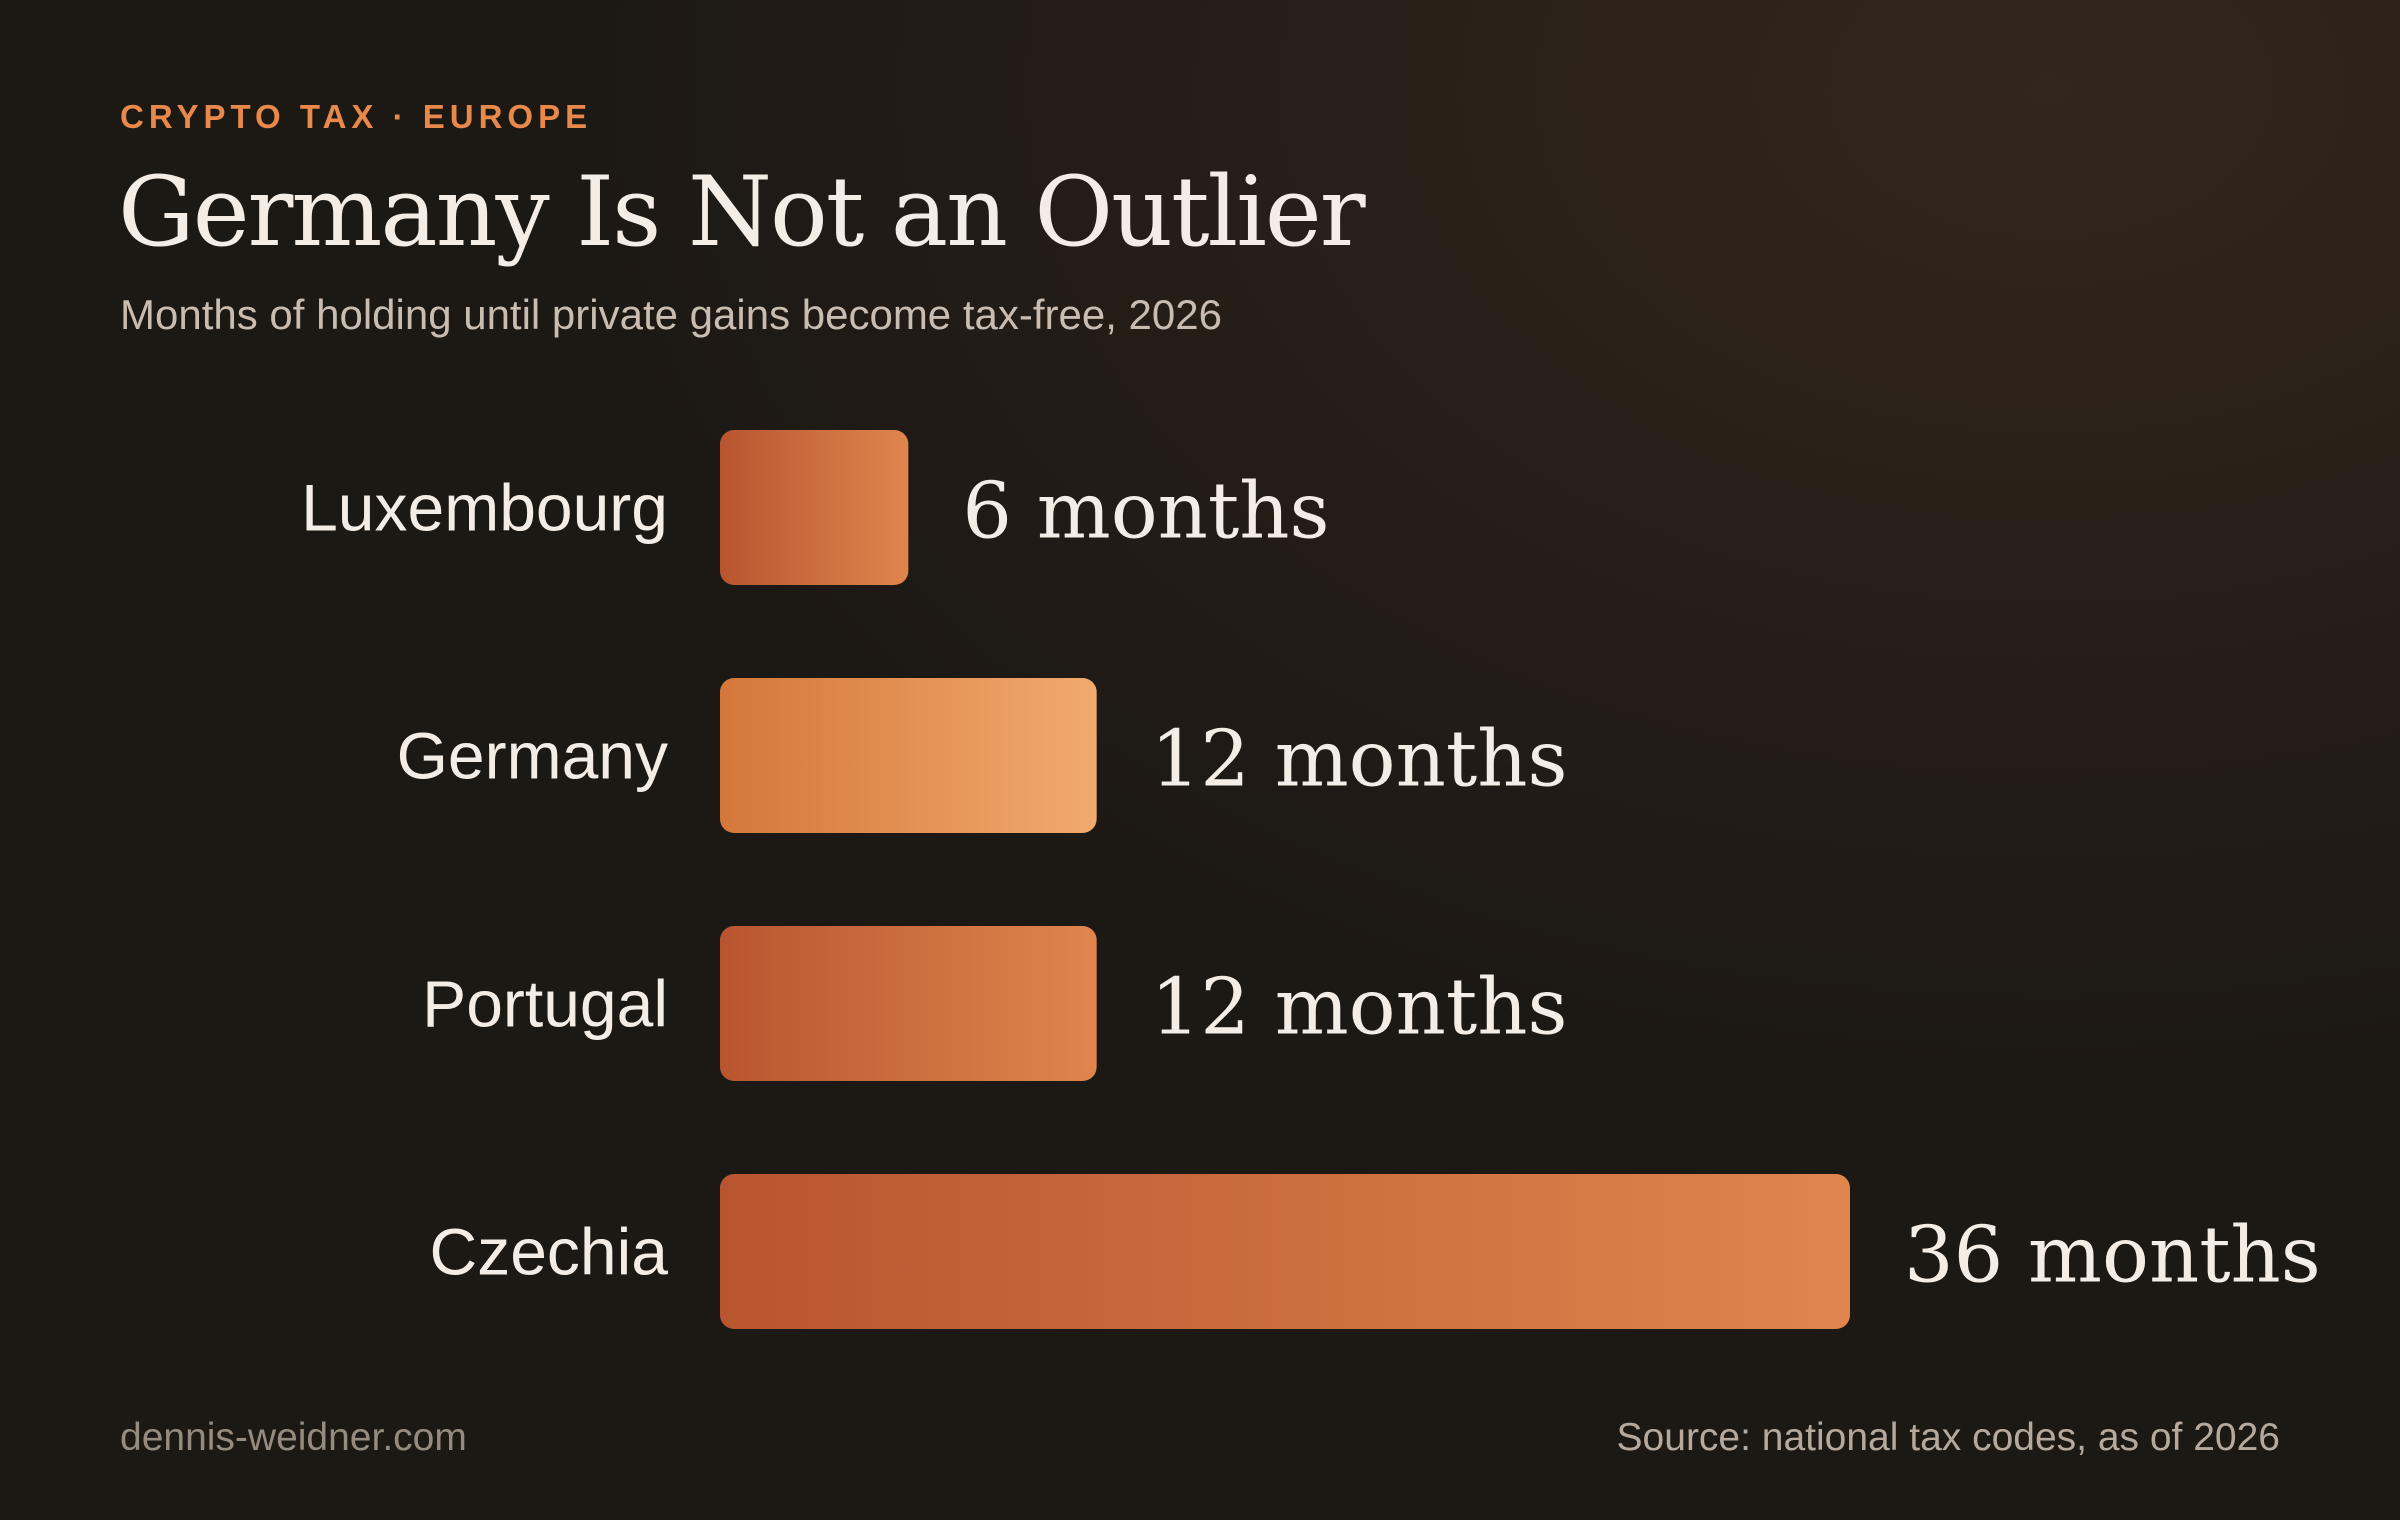  What do you see at coordinates (484, 508) in the screenshot?
I see `category-label-luxembourg: Luxembourg` at bounding box center [484, 508].